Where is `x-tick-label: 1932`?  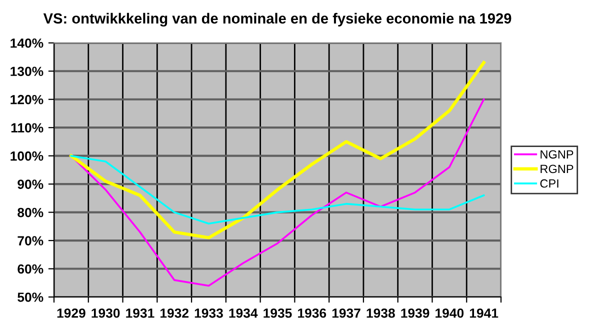
x-tick-label: 1932 is located at coordinates (174, 313).